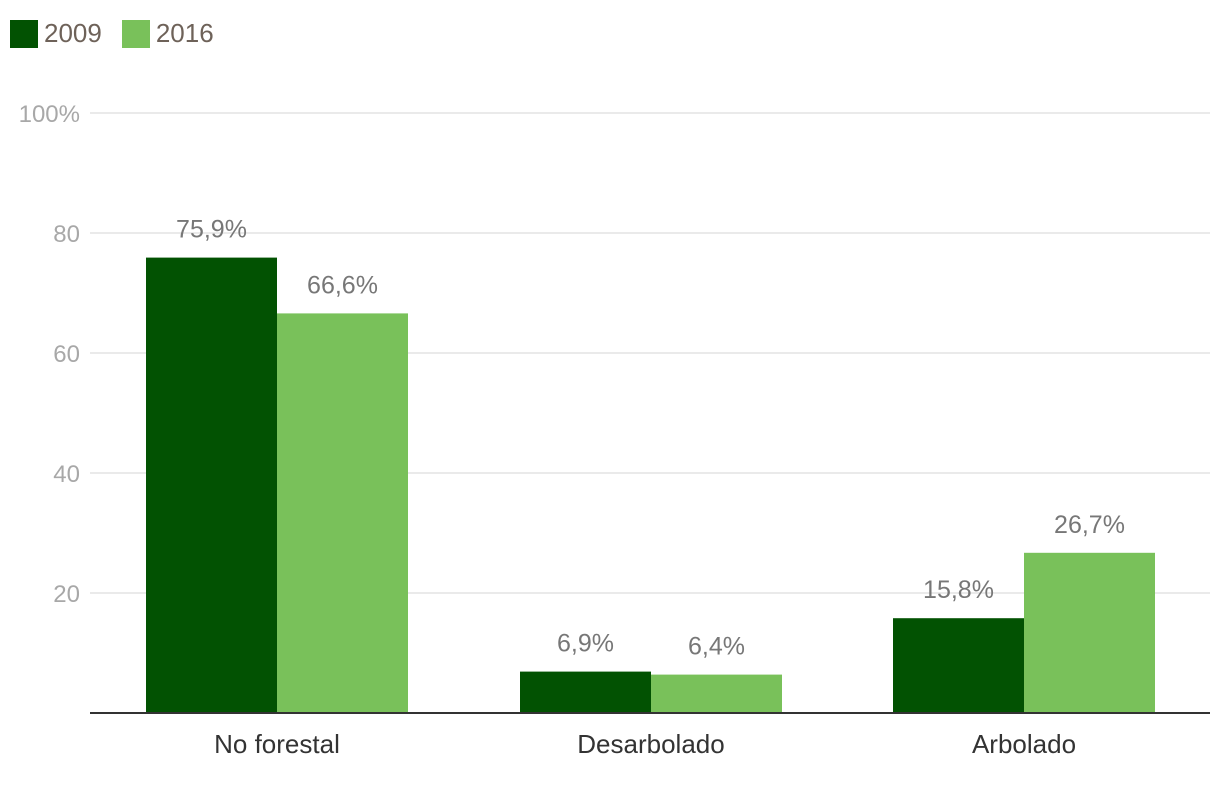  I want to click on y-tick-label-80: 80, so click(66, 234).